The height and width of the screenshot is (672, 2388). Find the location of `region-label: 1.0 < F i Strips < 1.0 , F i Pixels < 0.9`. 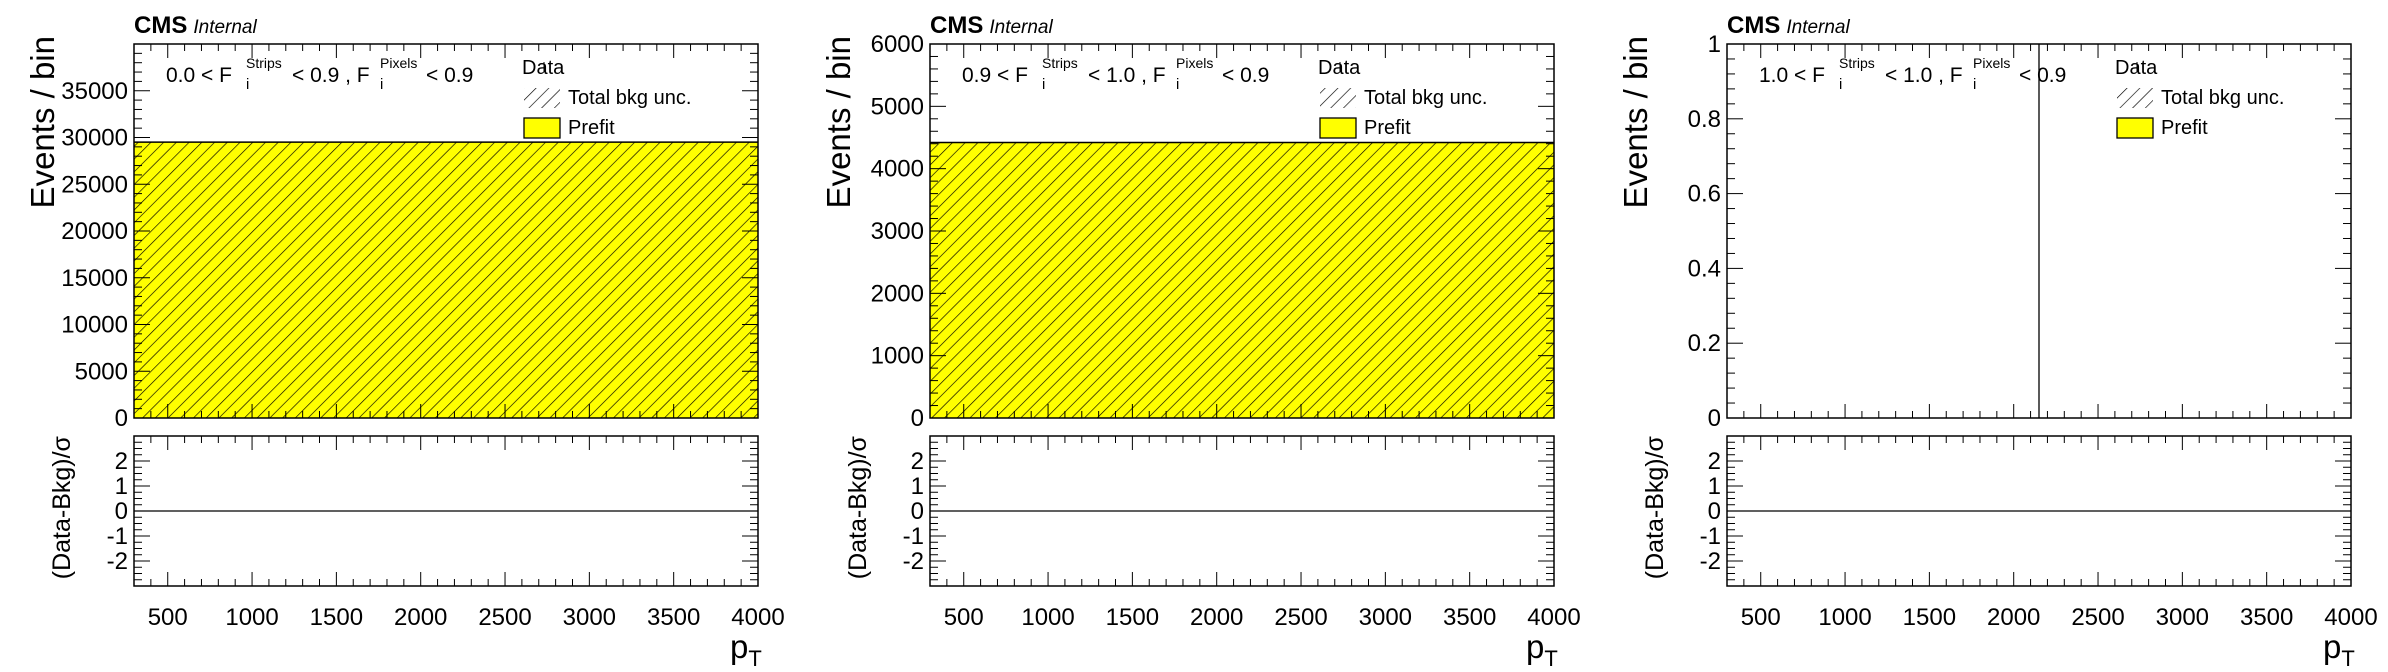

region-label: 1.0 < F i Strips < 1.0 , F i Pixels < 0.9 is located at coordinates (1912, 74).